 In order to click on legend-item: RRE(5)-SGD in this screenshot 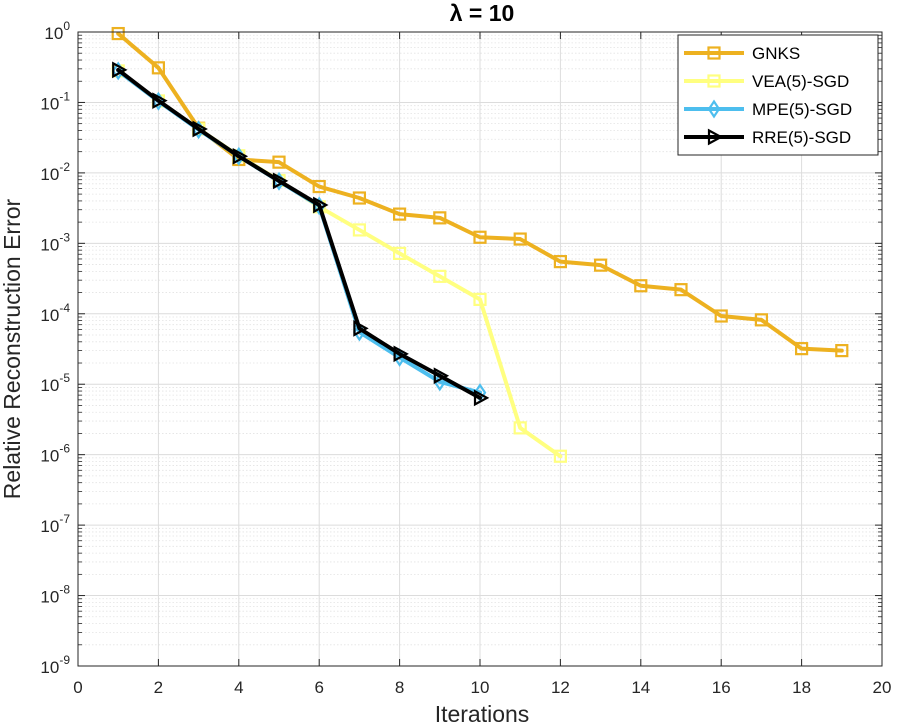, I will do `click(767, 137)`.